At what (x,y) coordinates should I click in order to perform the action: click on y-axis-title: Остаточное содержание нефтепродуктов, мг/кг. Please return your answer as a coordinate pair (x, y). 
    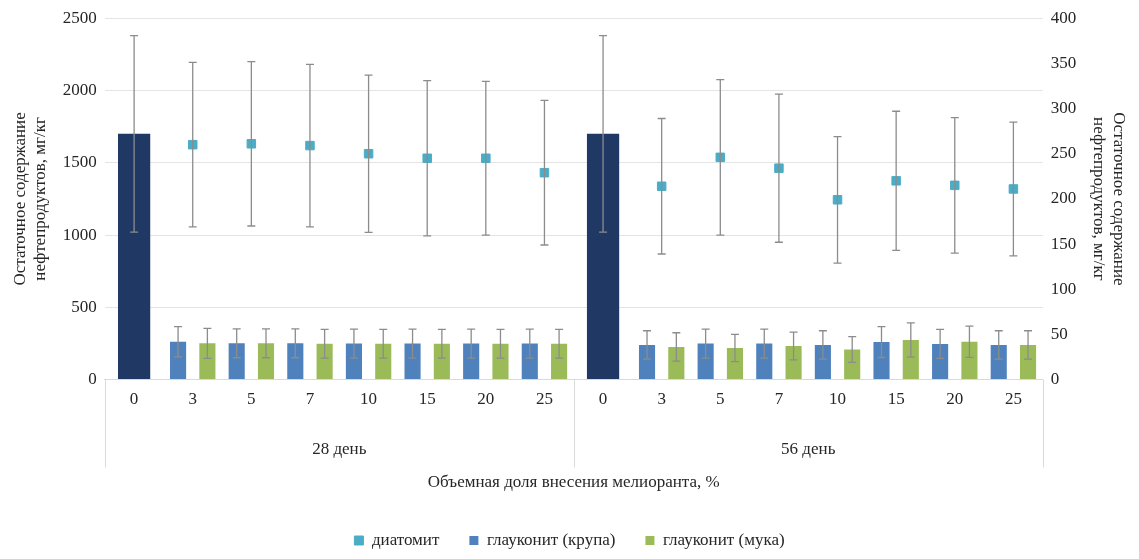
    Looking at the image, I should click on (29, 199).